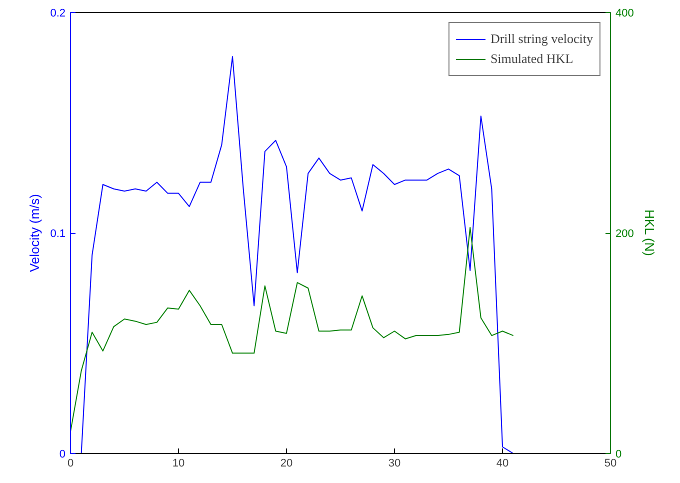 The height and width of the screenshot is (483, 680). Describe the element at coordinates (394, 464) in the screenshot. I see `x-tick-label: 30` at that location.